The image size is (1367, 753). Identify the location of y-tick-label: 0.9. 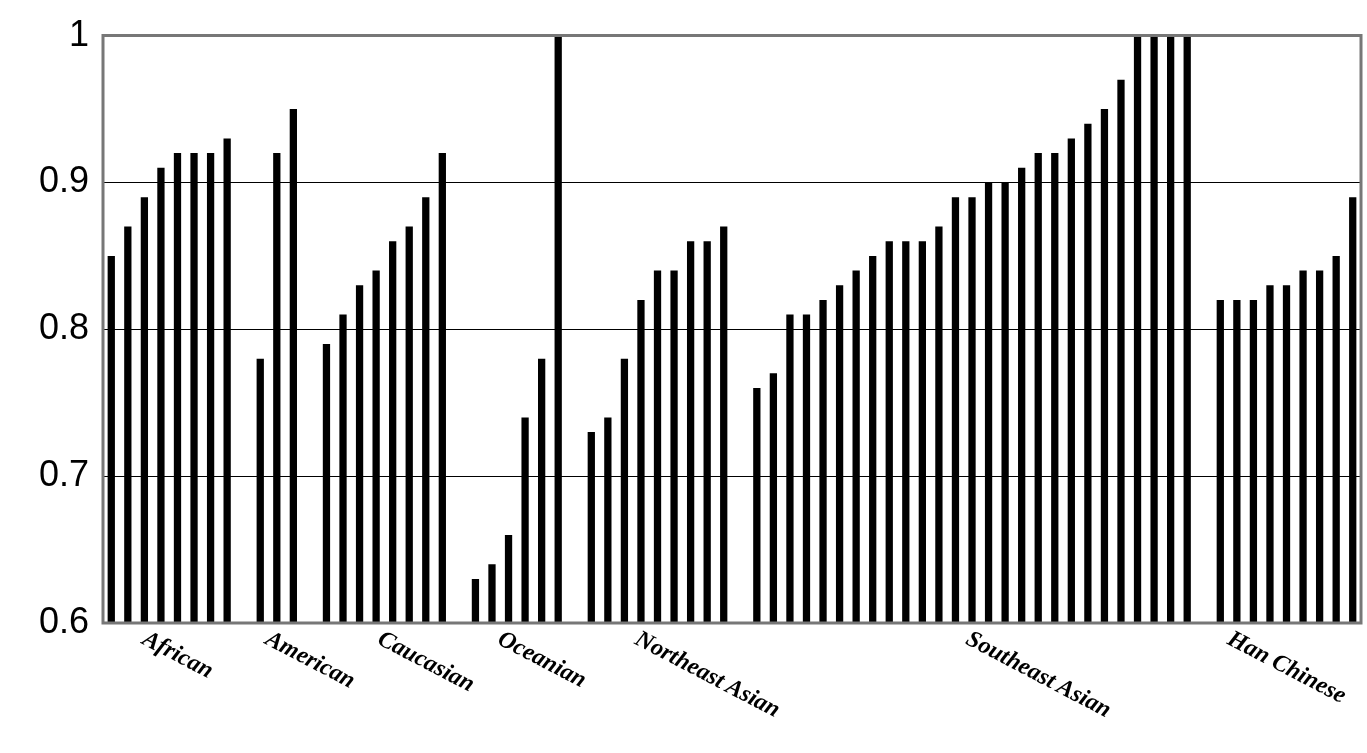
(63, 180).